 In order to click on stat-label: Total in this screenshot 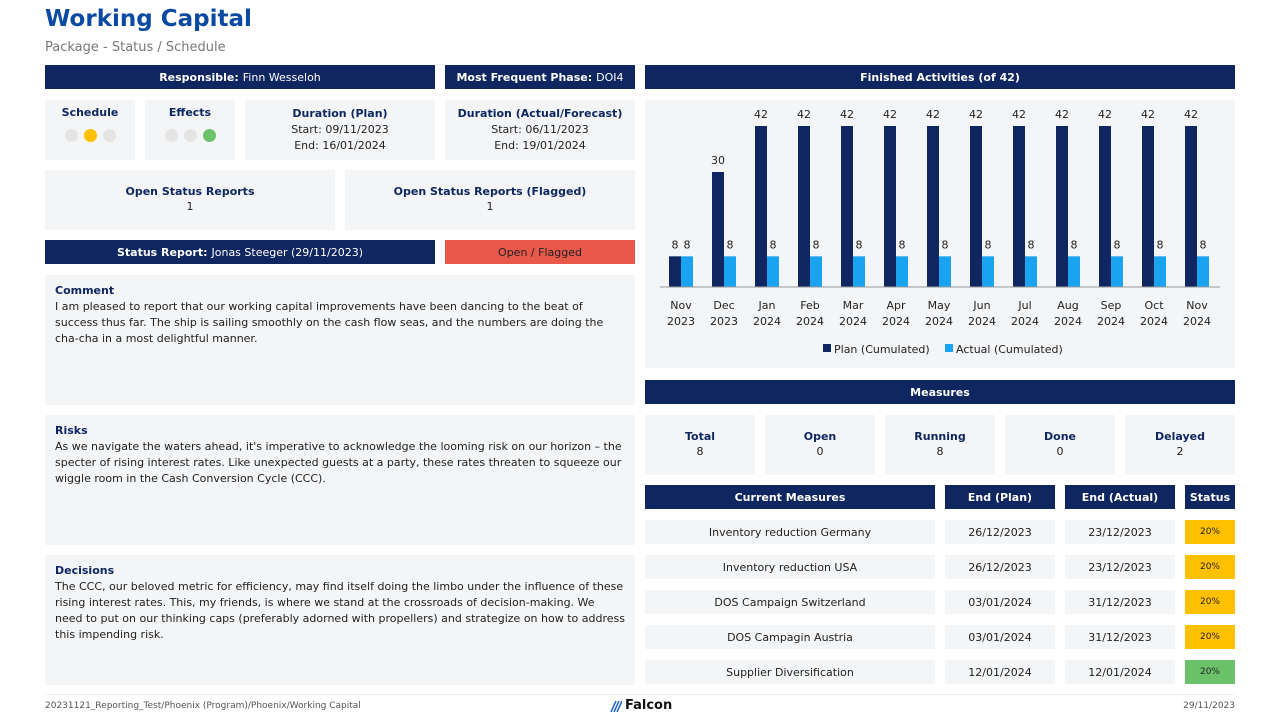, I will do `click(700, 436)`.